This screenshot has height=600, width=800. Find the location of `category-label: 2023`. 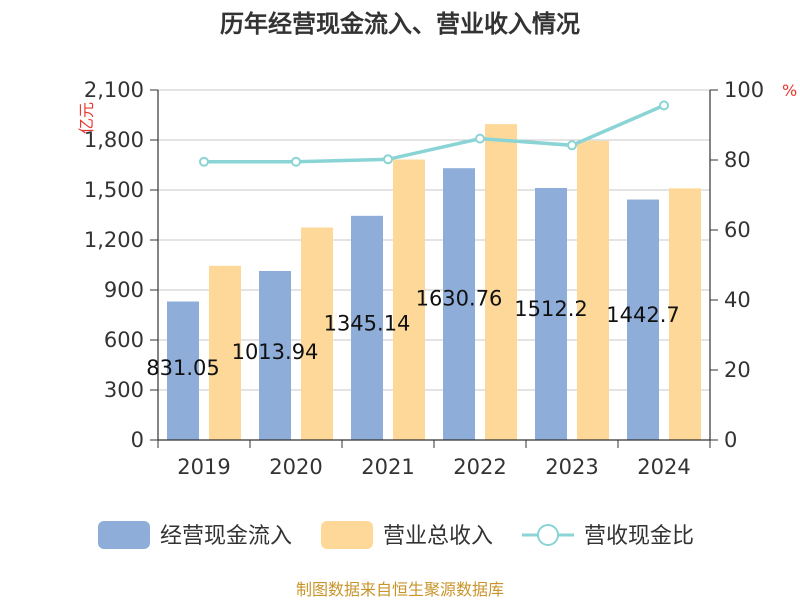

category-label: 2023 is located at coordinates (571, 467).